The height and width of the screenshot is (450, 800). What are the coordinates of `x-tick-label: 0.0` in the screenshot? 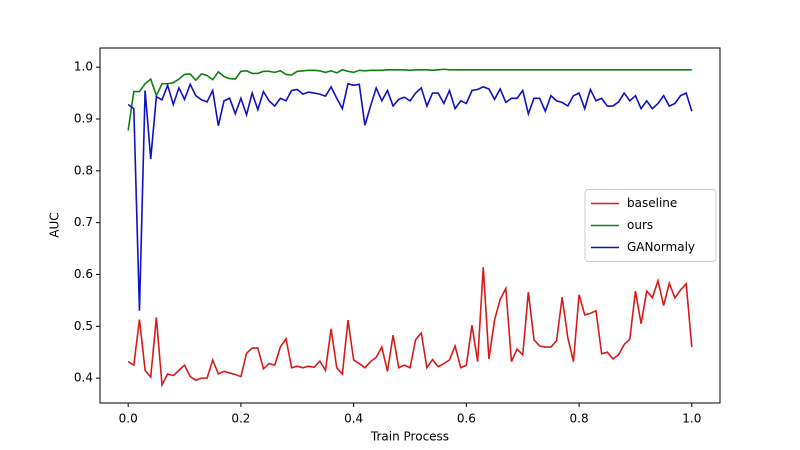 It's located at (128, 419).